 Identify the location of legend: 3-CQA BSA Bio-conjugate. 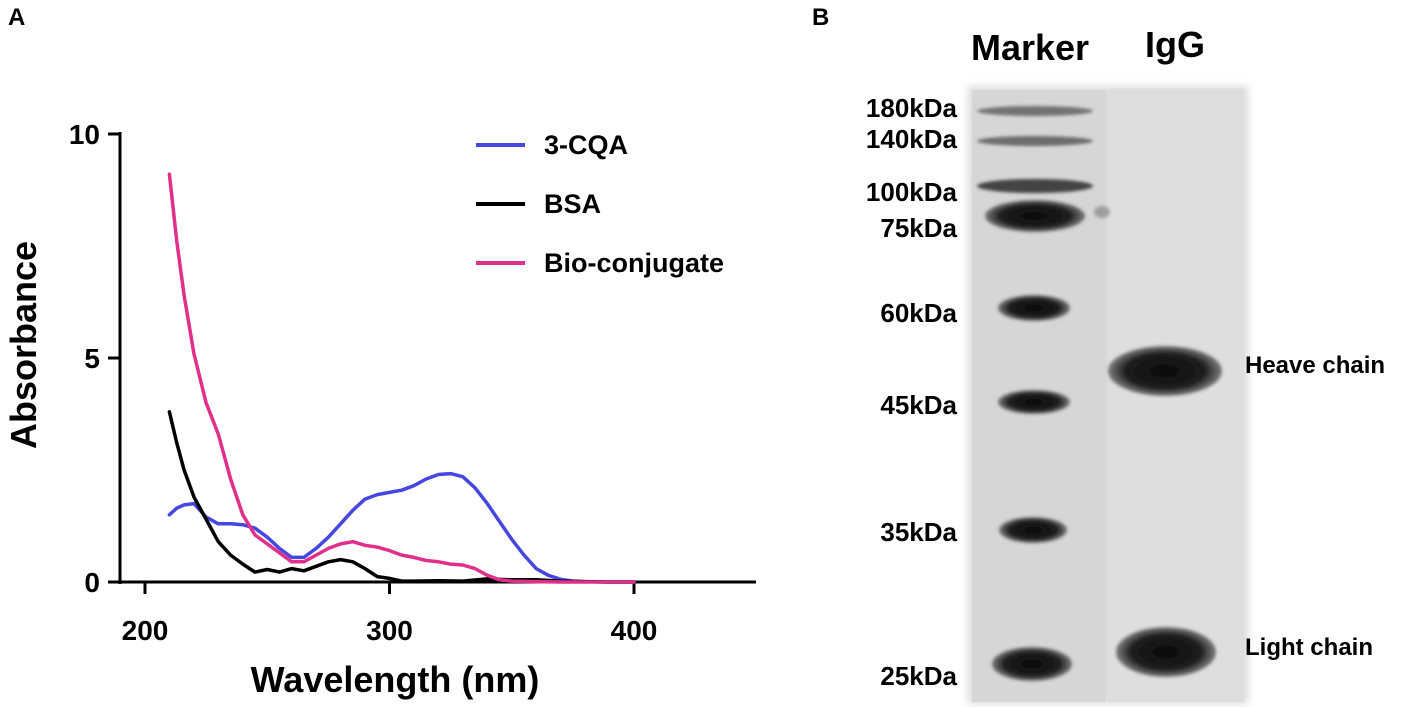
(600, 204).